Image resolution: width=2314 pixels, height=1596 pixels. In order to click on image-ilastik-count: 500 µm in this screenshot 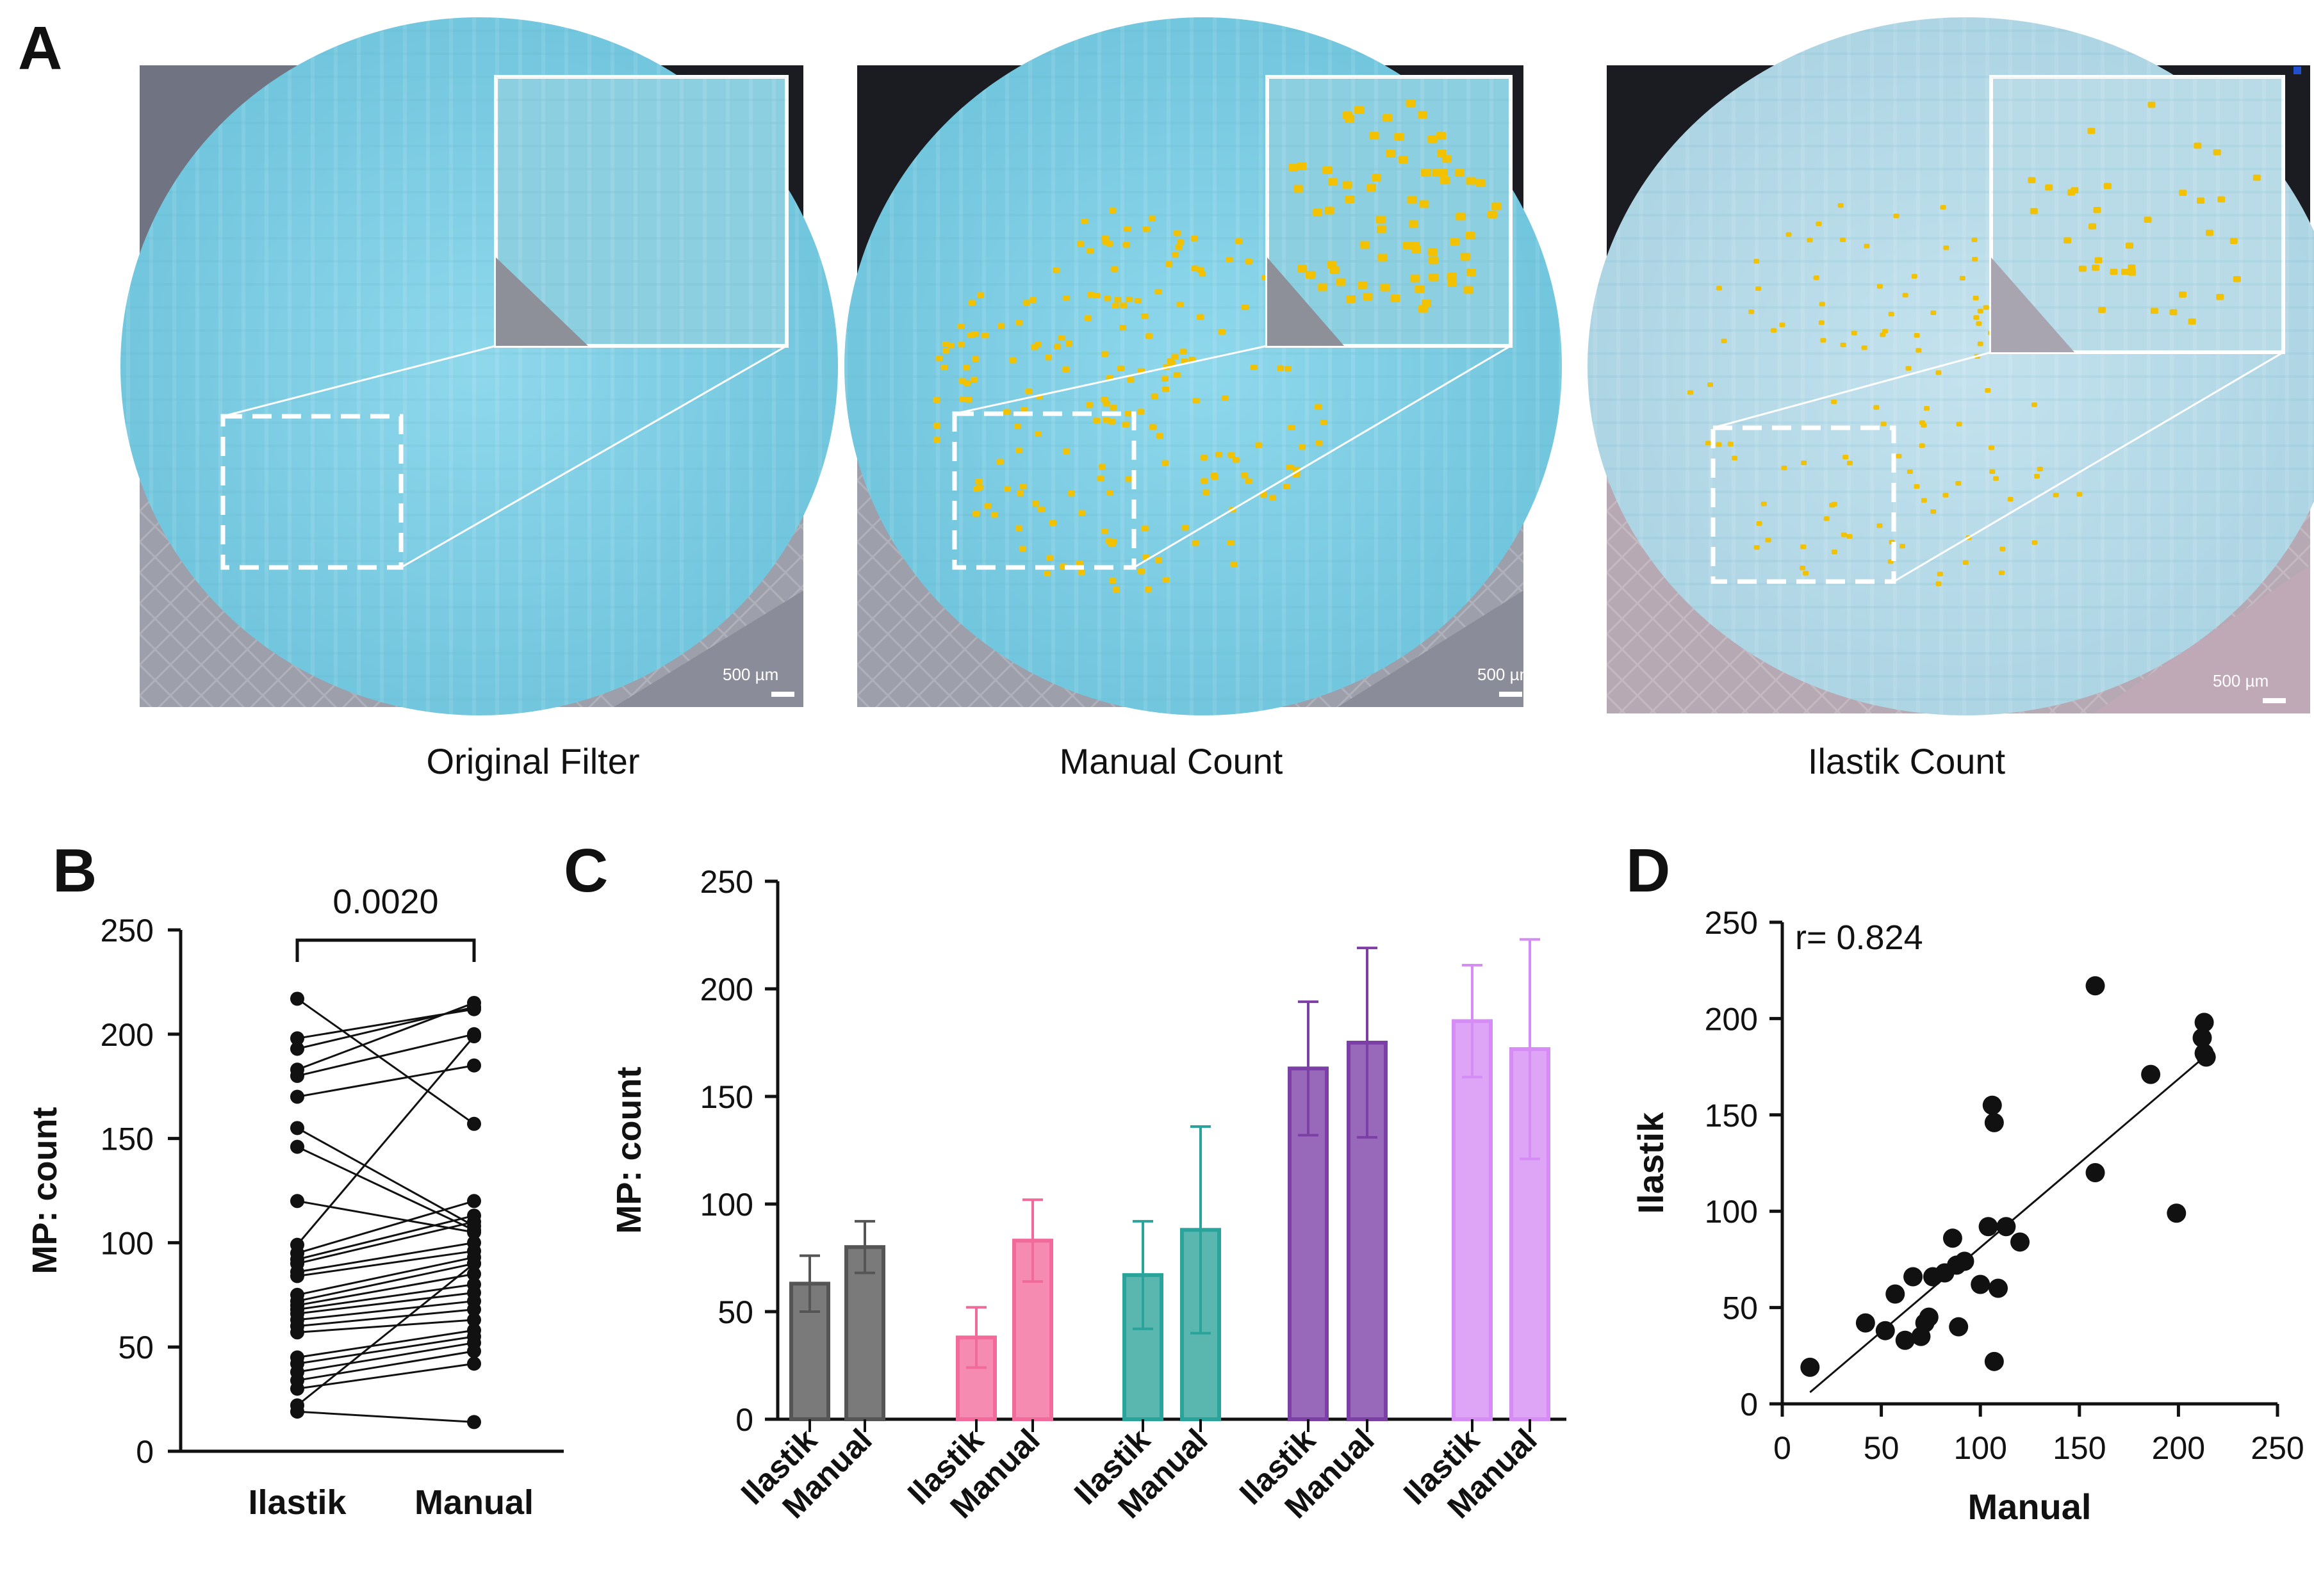, I will do `click(1951, 366)`.